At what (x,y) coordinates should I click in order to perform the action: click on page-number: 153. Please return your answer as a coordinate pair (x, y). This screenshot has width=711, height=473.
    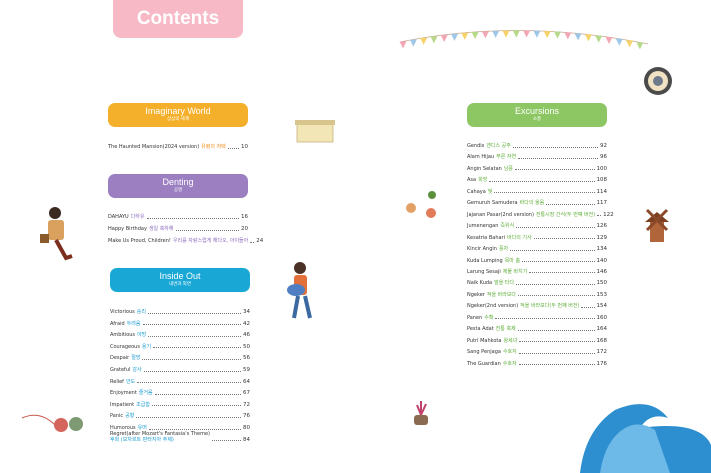
    Looking at the image, I should click on (602, 294).